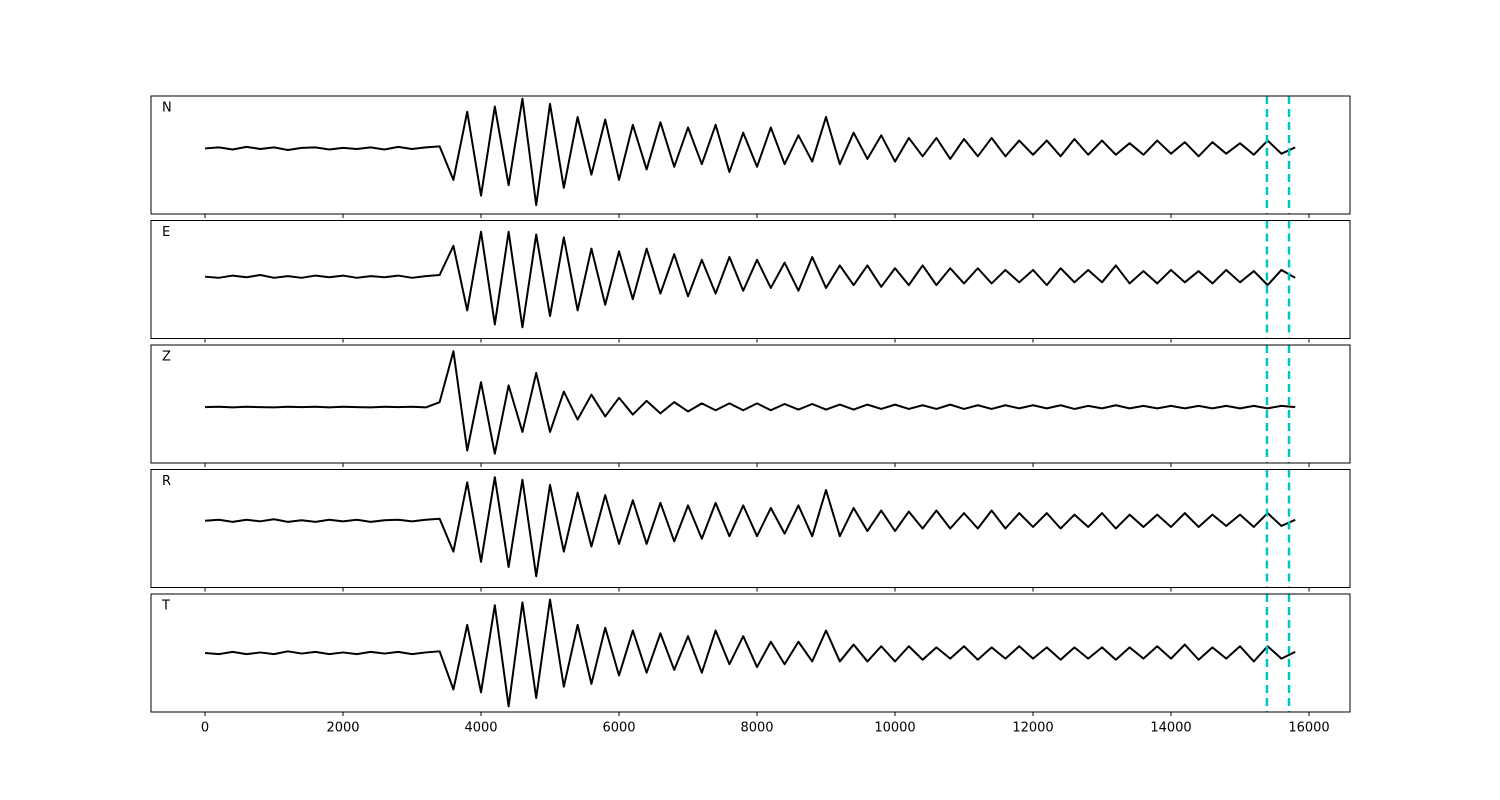 The height and width of the screenshot is (800, 1500). Describe the element at coordinates (166, 232) in the screenshot. I see `panel-label: E` at that location.